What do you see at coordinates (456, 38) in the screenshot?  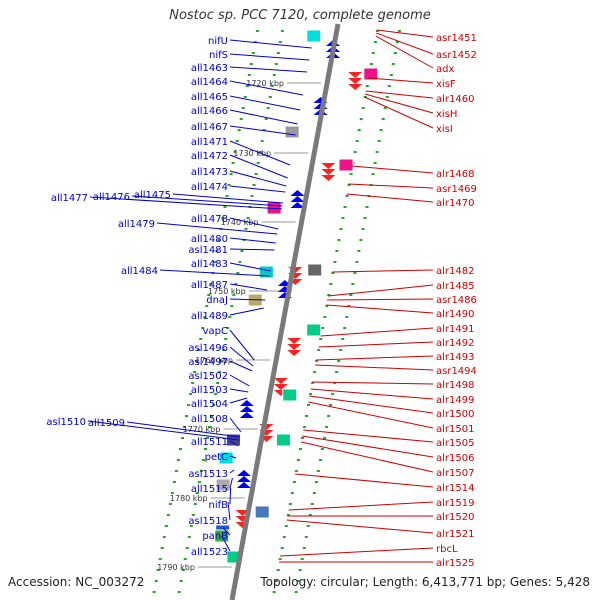 I see `gene-label-right: asr1451` at bounding box center [456, 38].